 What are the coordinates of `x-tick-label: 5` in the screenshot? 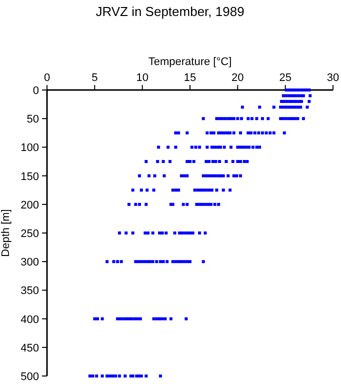 It's located at (95, 78).